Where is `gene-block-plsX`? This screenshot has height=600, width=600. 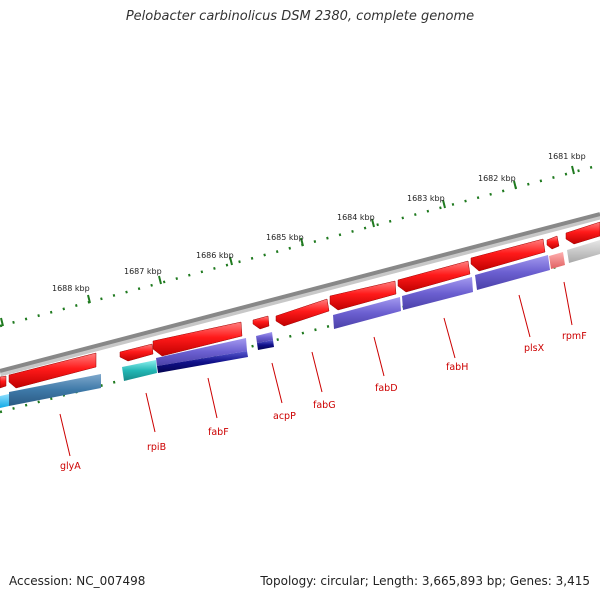 gene-block-plsX is located at coordinates (512, 272).